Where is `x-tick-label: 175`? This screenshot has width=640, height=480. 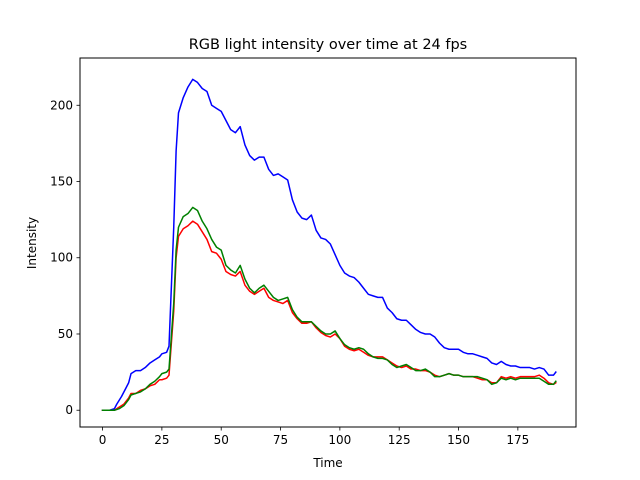 x-tick-label: 175 is located at coordinates (517, 440).